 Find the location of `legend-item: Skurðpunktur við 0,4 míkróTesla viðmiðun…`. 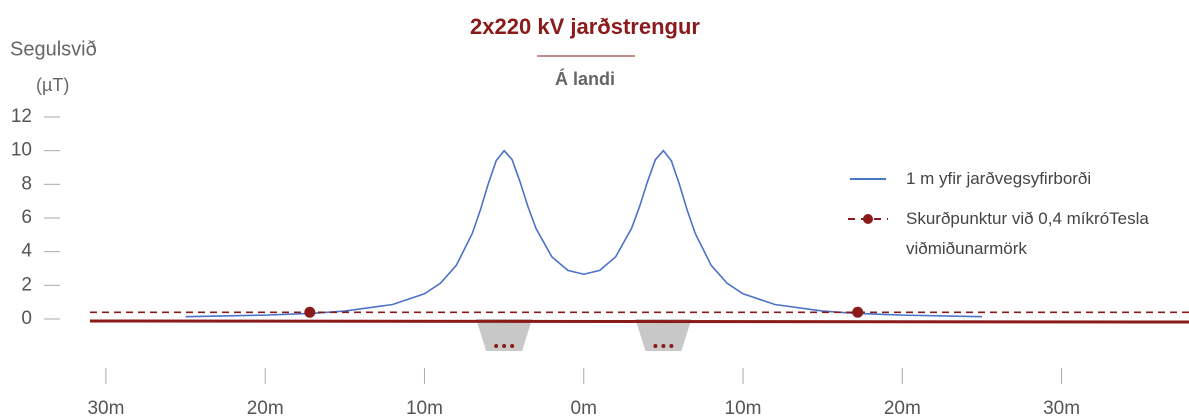

legend-item: Skurðpunktur við 0,4 míkróTesla viðmiðun… is located at coordinates (1017, 236).